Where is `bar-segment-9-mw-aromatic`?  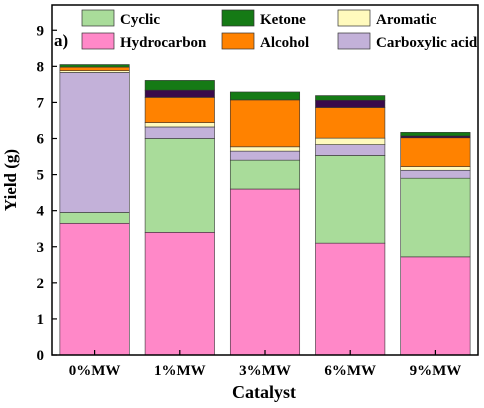
bar-segment-9-mw-aromatic is located at coordinates (435, 168).